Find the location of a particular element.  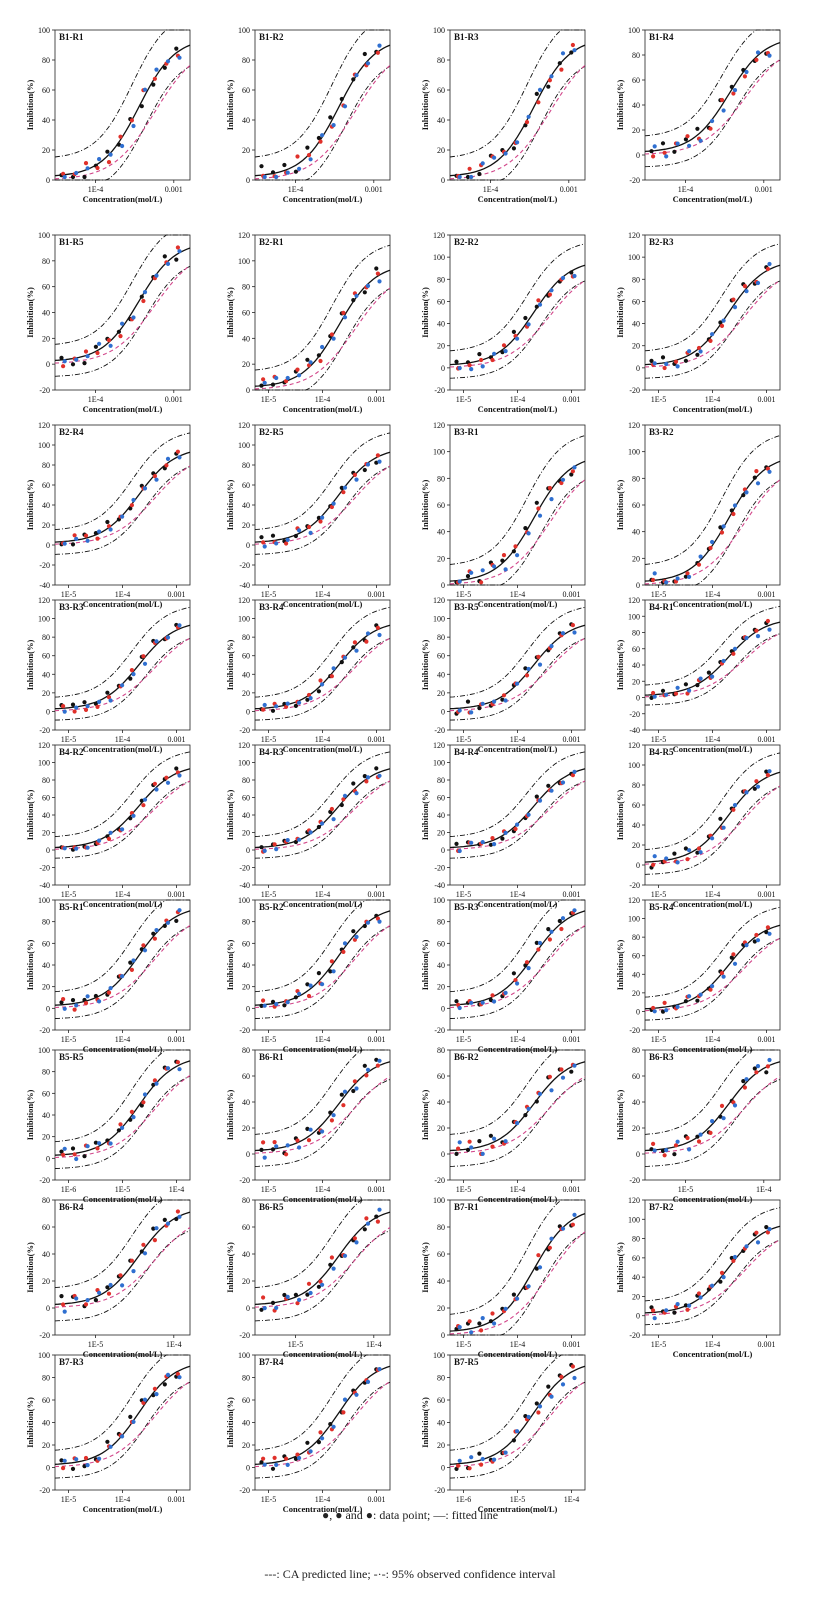

fitted-line is located at coordinates (712, 967).